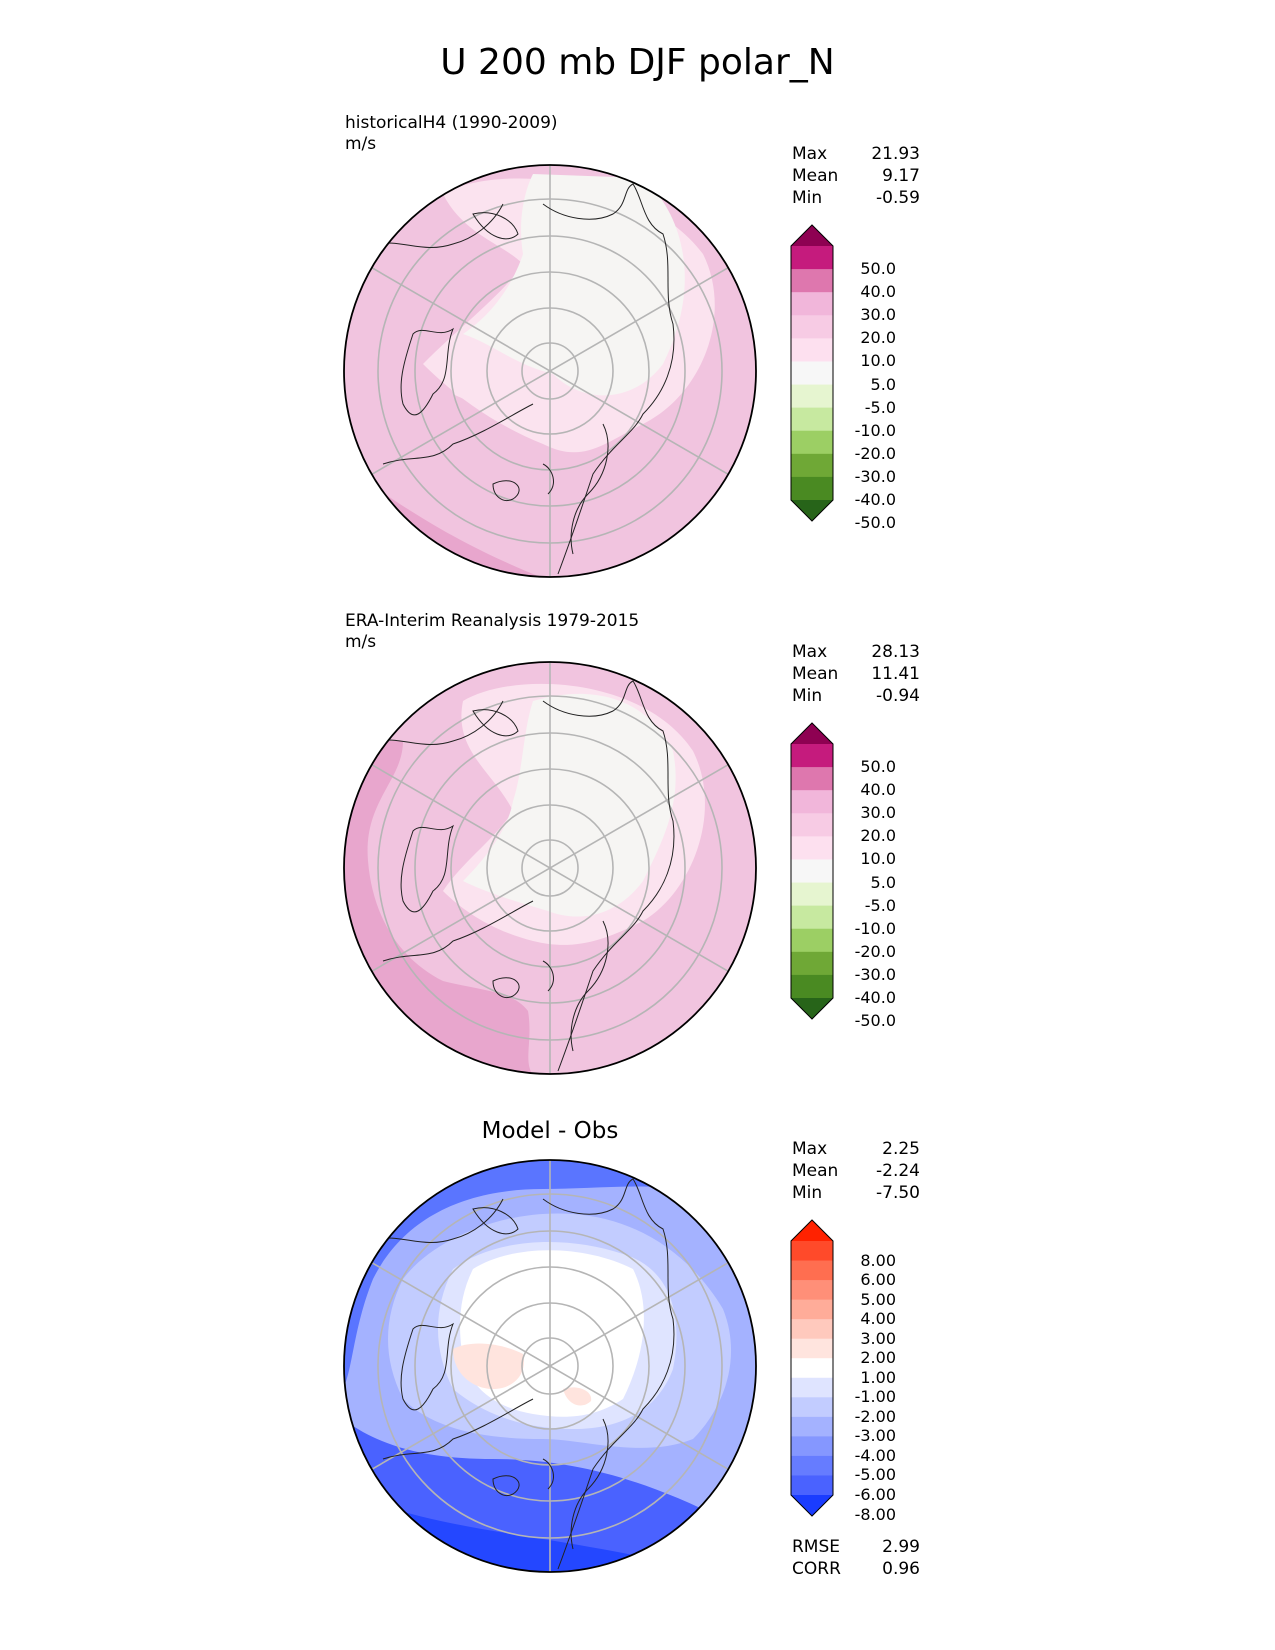  I want to click on colorbar-tick-label: -2.00, so click(875, 1416).